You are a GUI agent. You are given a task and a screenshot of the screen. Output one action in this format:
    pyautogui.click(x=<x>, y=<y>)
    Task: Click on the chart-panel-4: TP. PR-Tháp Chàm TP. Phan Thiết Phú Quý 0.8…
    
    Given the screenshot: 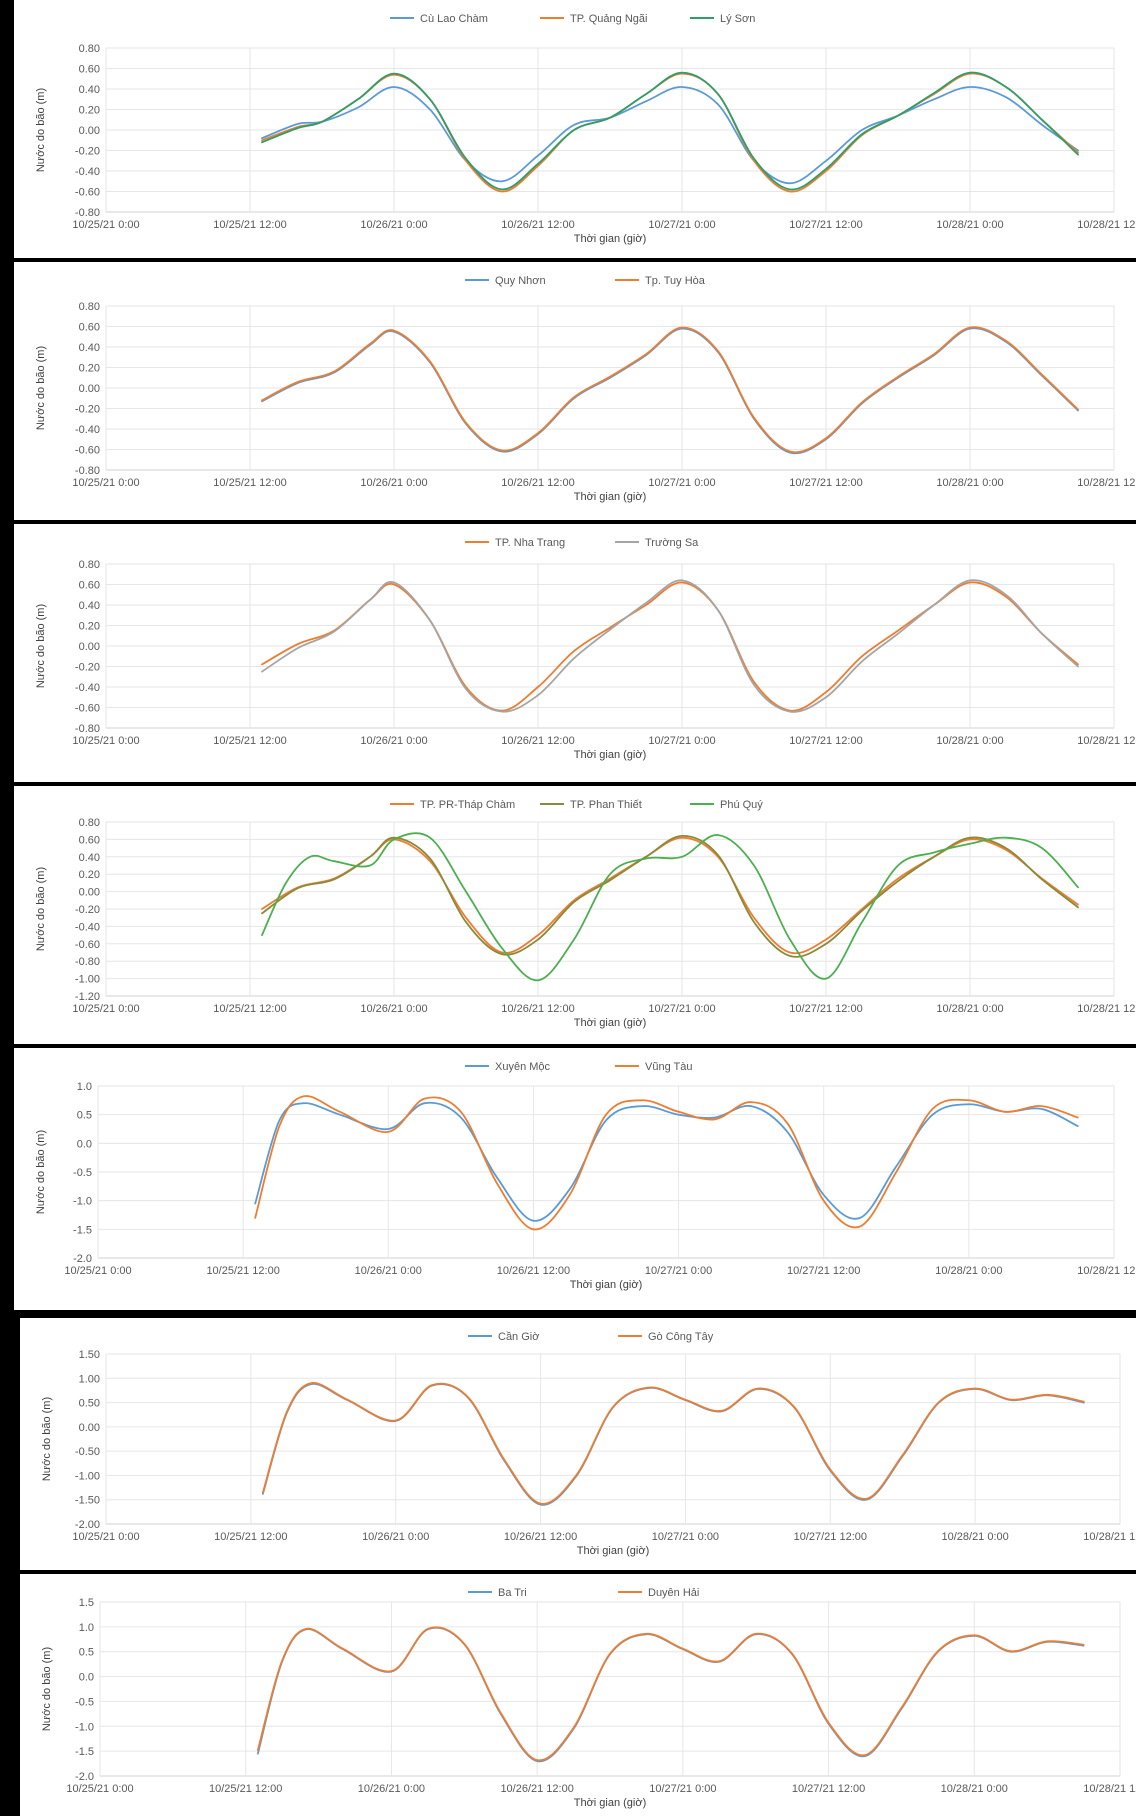 What is the action you would take?
    pyautogui.click(x=575, y=915)
    